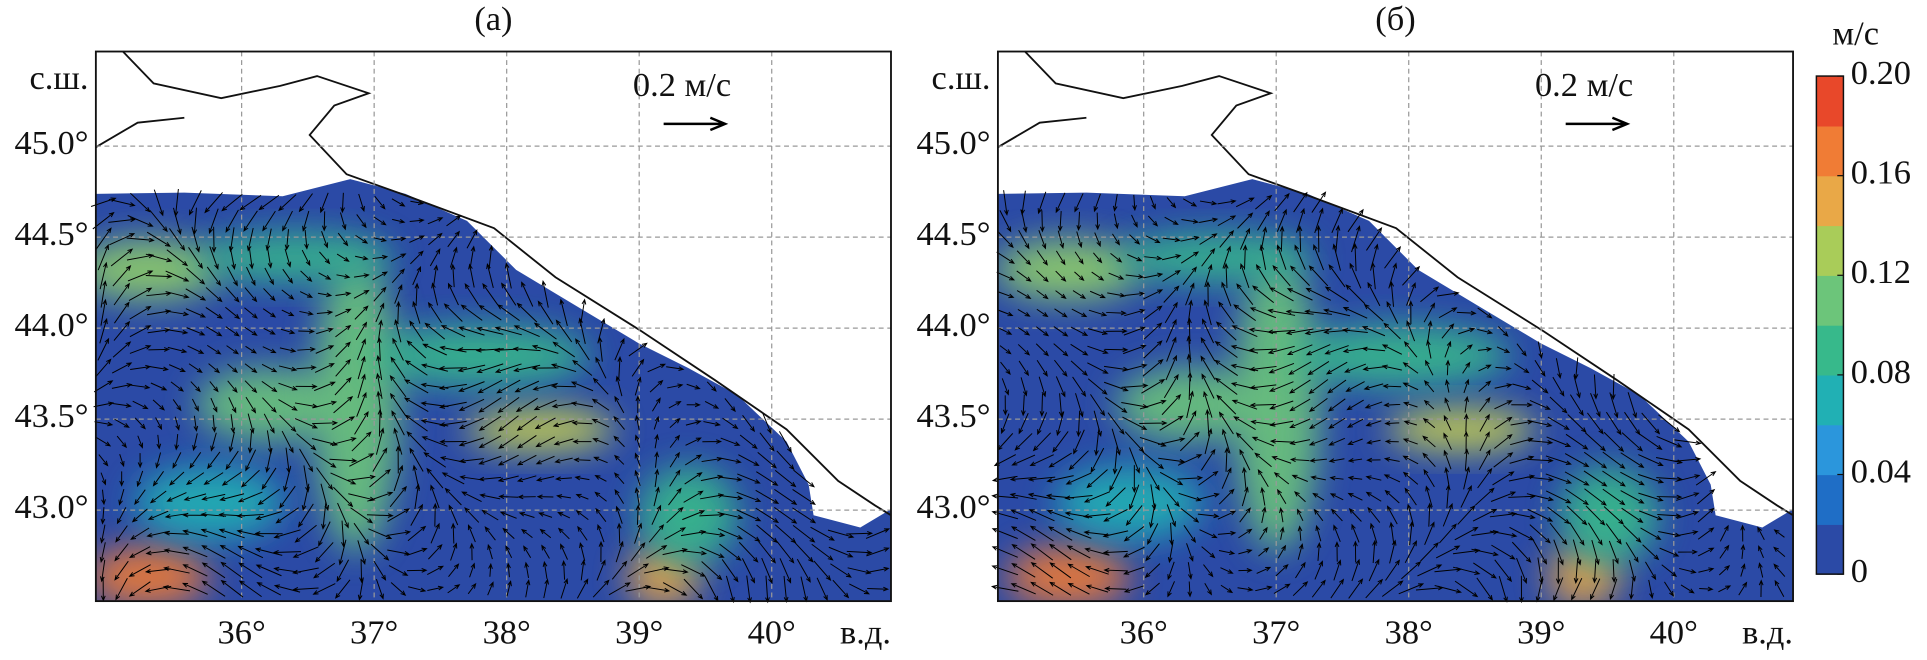  Describe the element at coordinates (1881, 73) in the screenshot. I see `colorbar-tick-label: 0.20` at that location.